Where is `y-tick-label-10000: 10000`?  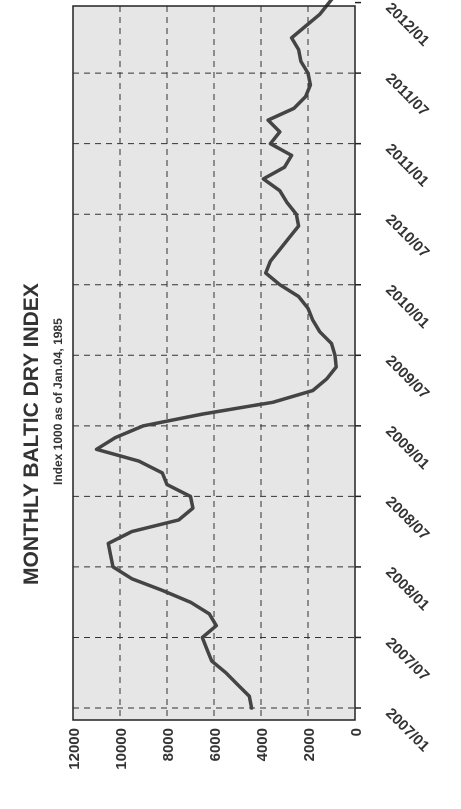 y-tick-label-10000: 10000 is located at coordinates (121, 749).